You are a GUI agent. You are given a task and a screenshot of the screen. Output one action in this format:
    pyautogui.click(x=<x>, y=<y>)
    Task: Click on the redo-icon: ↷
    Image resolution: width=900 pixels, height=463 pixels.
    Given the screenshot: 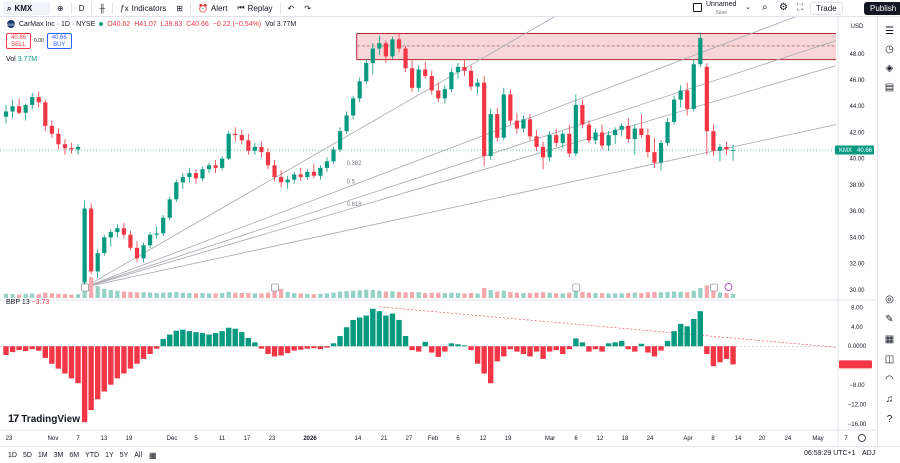 What is the action you would take?
    pyautogui.click(x=307, y=8)
    